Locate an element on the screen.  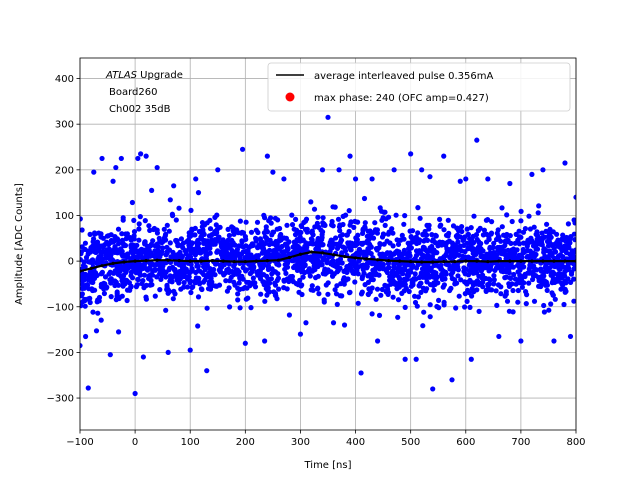
atlas-italic: ATLAS is located at coordinates (121, 75).